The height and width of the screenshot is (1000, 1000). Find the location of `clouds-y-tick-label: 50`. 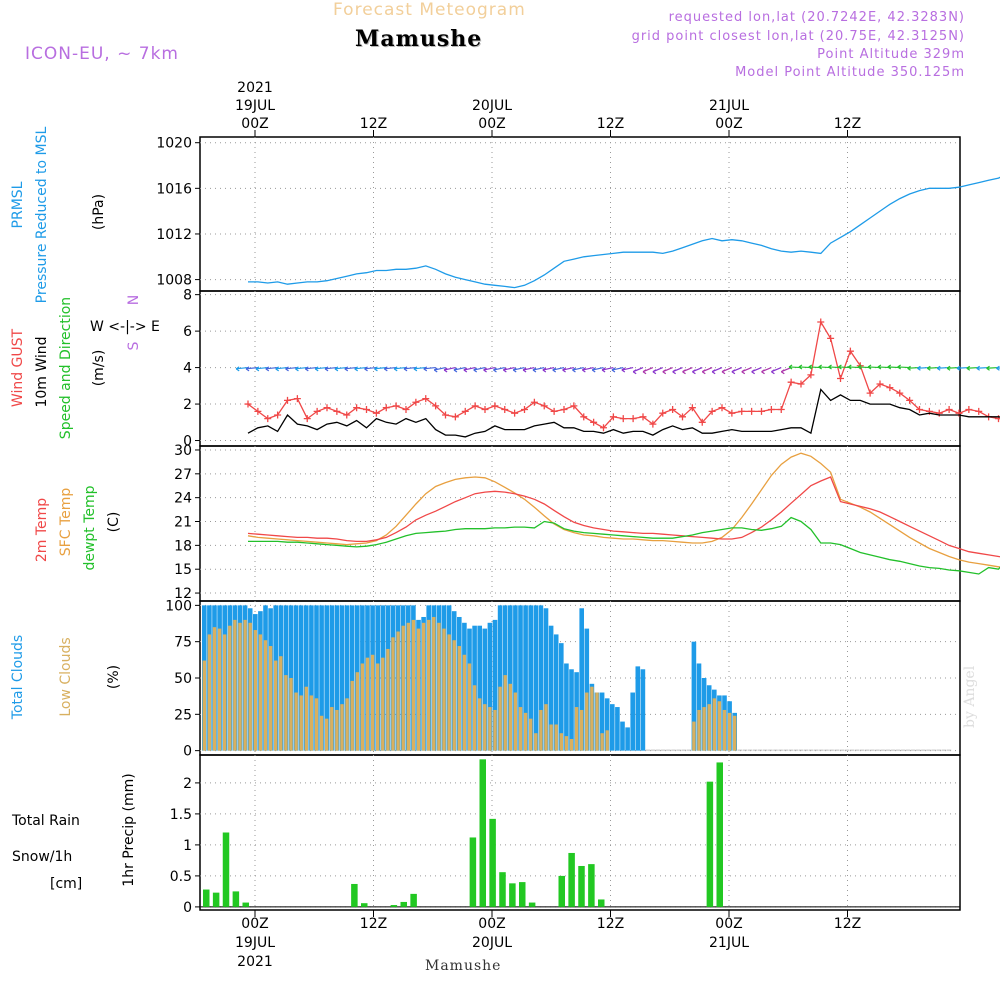

clouds-y-tick-label: 50 is located at coordinates (183, 679).